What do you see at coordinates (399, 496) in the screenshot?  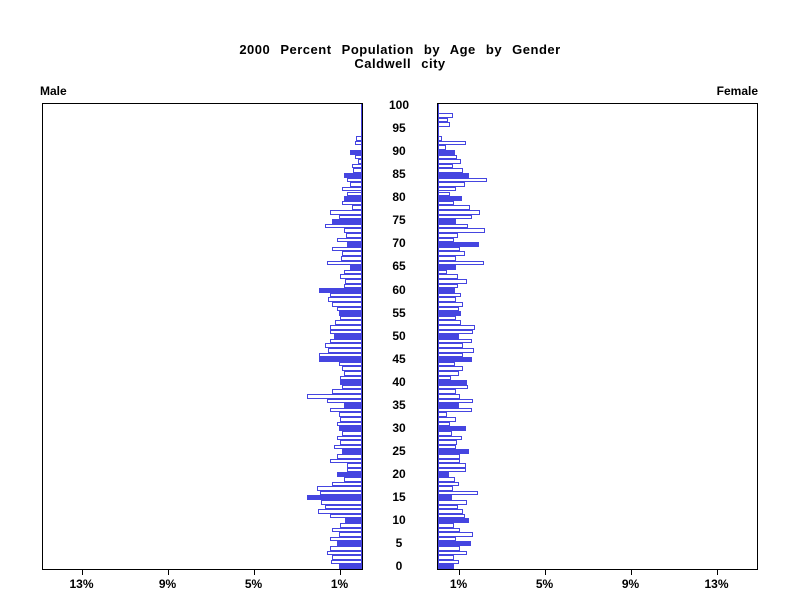 I see `age-tick-label-15: 15` at bounding box center [399, 496].